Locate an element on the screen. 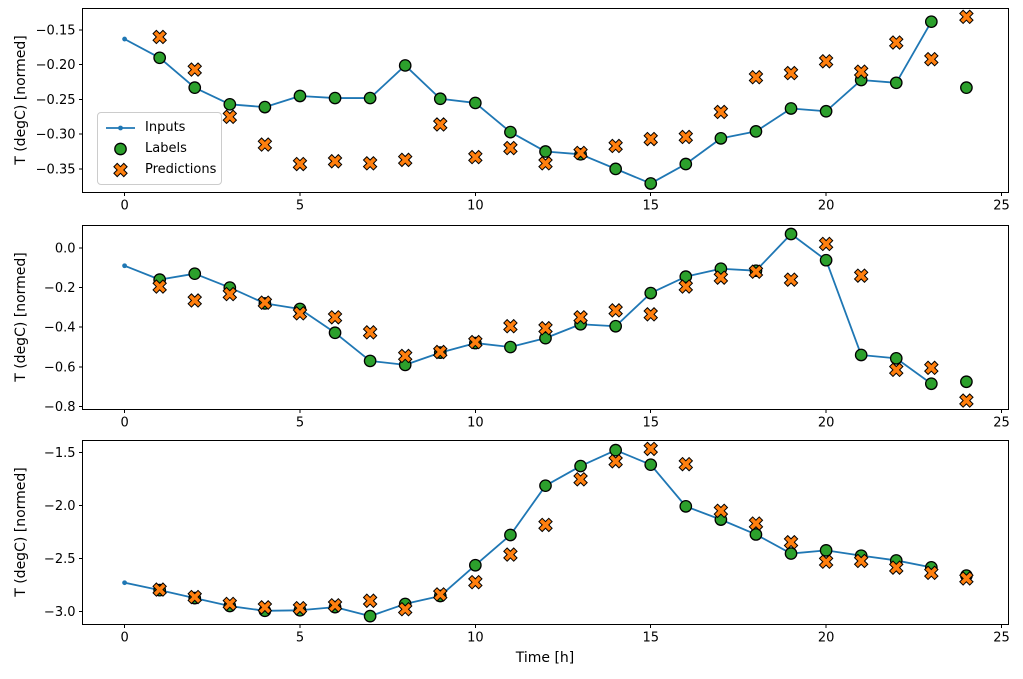 The image size is (1023, 679). y-tick-label: −0.2 is located at coordinates (60, 288).